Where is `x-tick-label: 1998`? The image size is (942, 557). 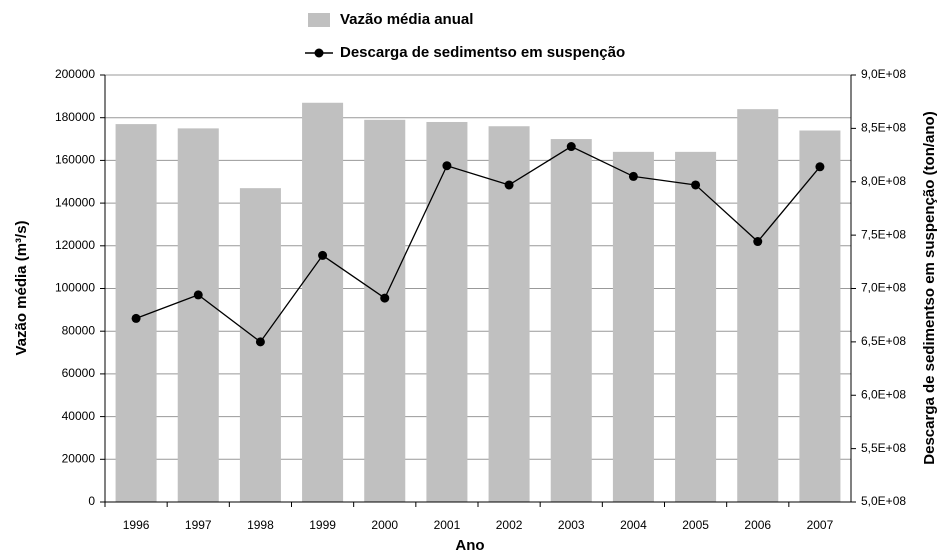 x-tick-label: 1998 is located at coordinates (260, 525).